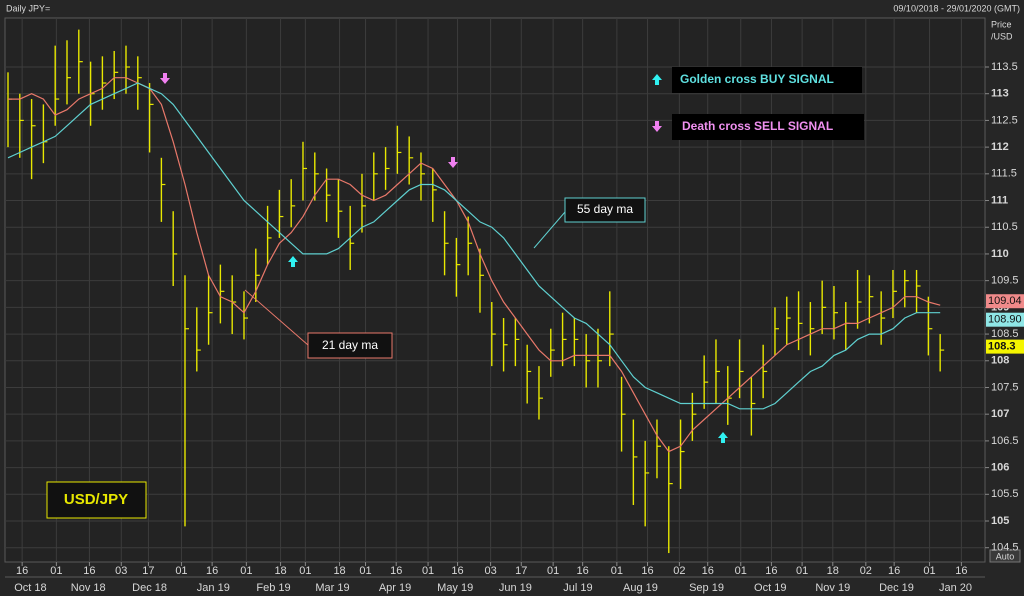 The image size is (1024, 596). What do you see at coordinates (1004, 174) in the screenshot?
I see `y-tick-label: 111.5` at bounding box center [1004, 174].